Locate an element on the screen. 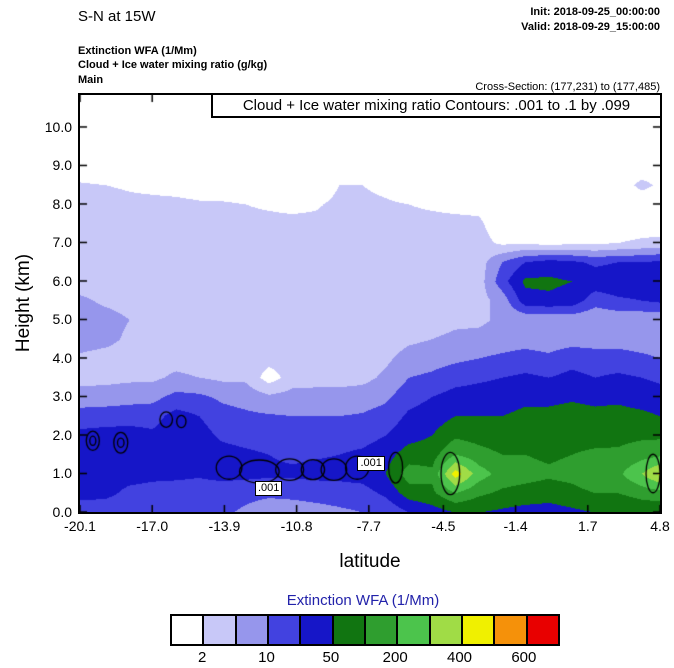 This screenshot has height=668, width=674. y-tick-label: 4.0 is located at coordinates (62, 357).